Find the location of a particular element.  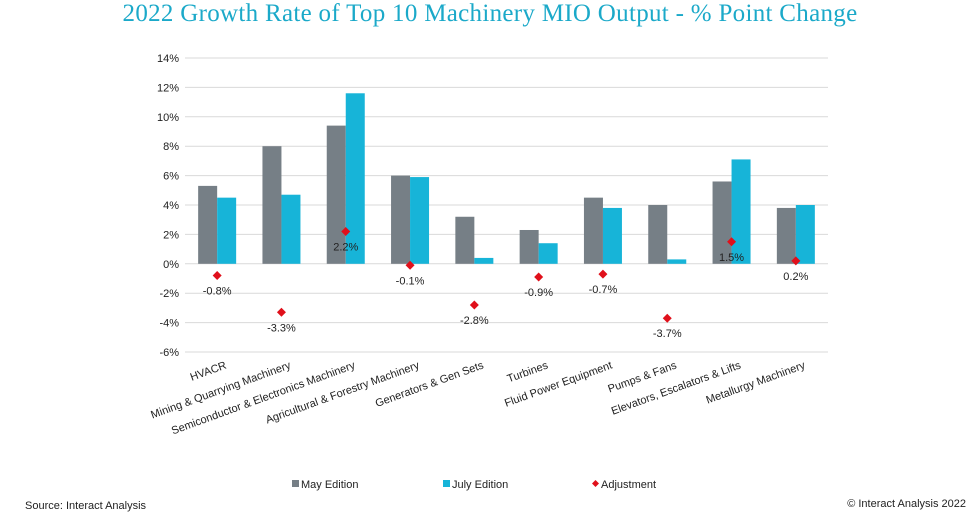

legend-label: Adjustment is located at coordinates (628, 485).